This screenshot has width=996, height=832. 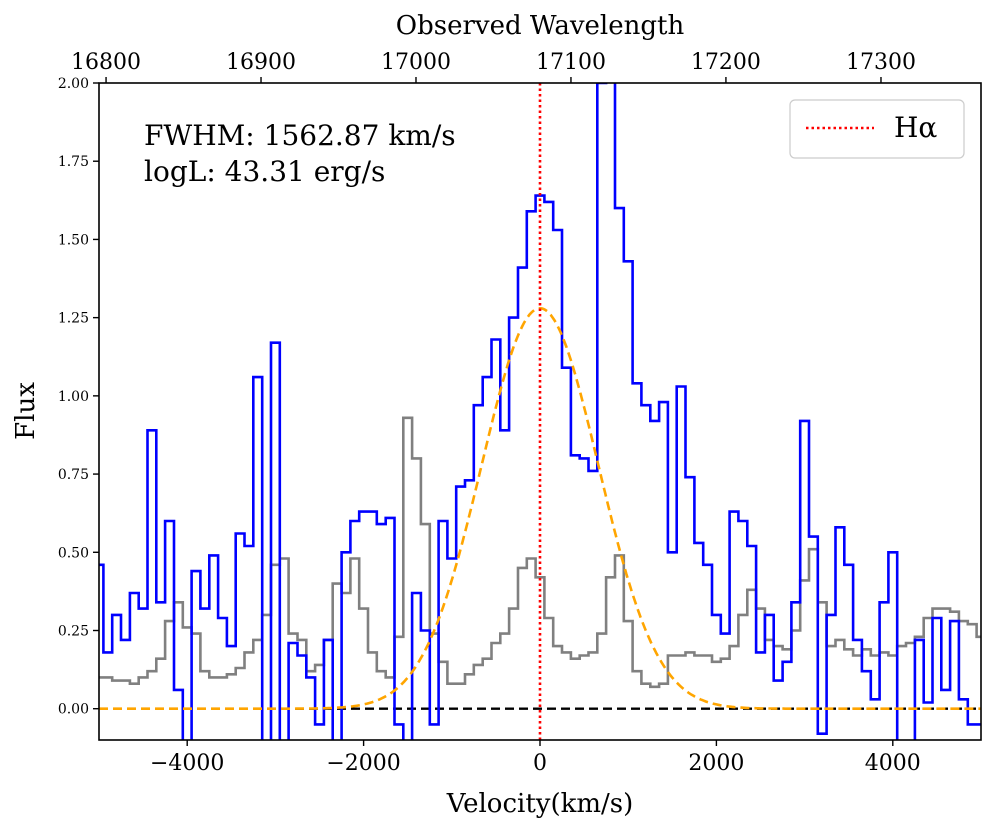 I want to click on y-tick-label: 0.25, so click(x=73, y=632).